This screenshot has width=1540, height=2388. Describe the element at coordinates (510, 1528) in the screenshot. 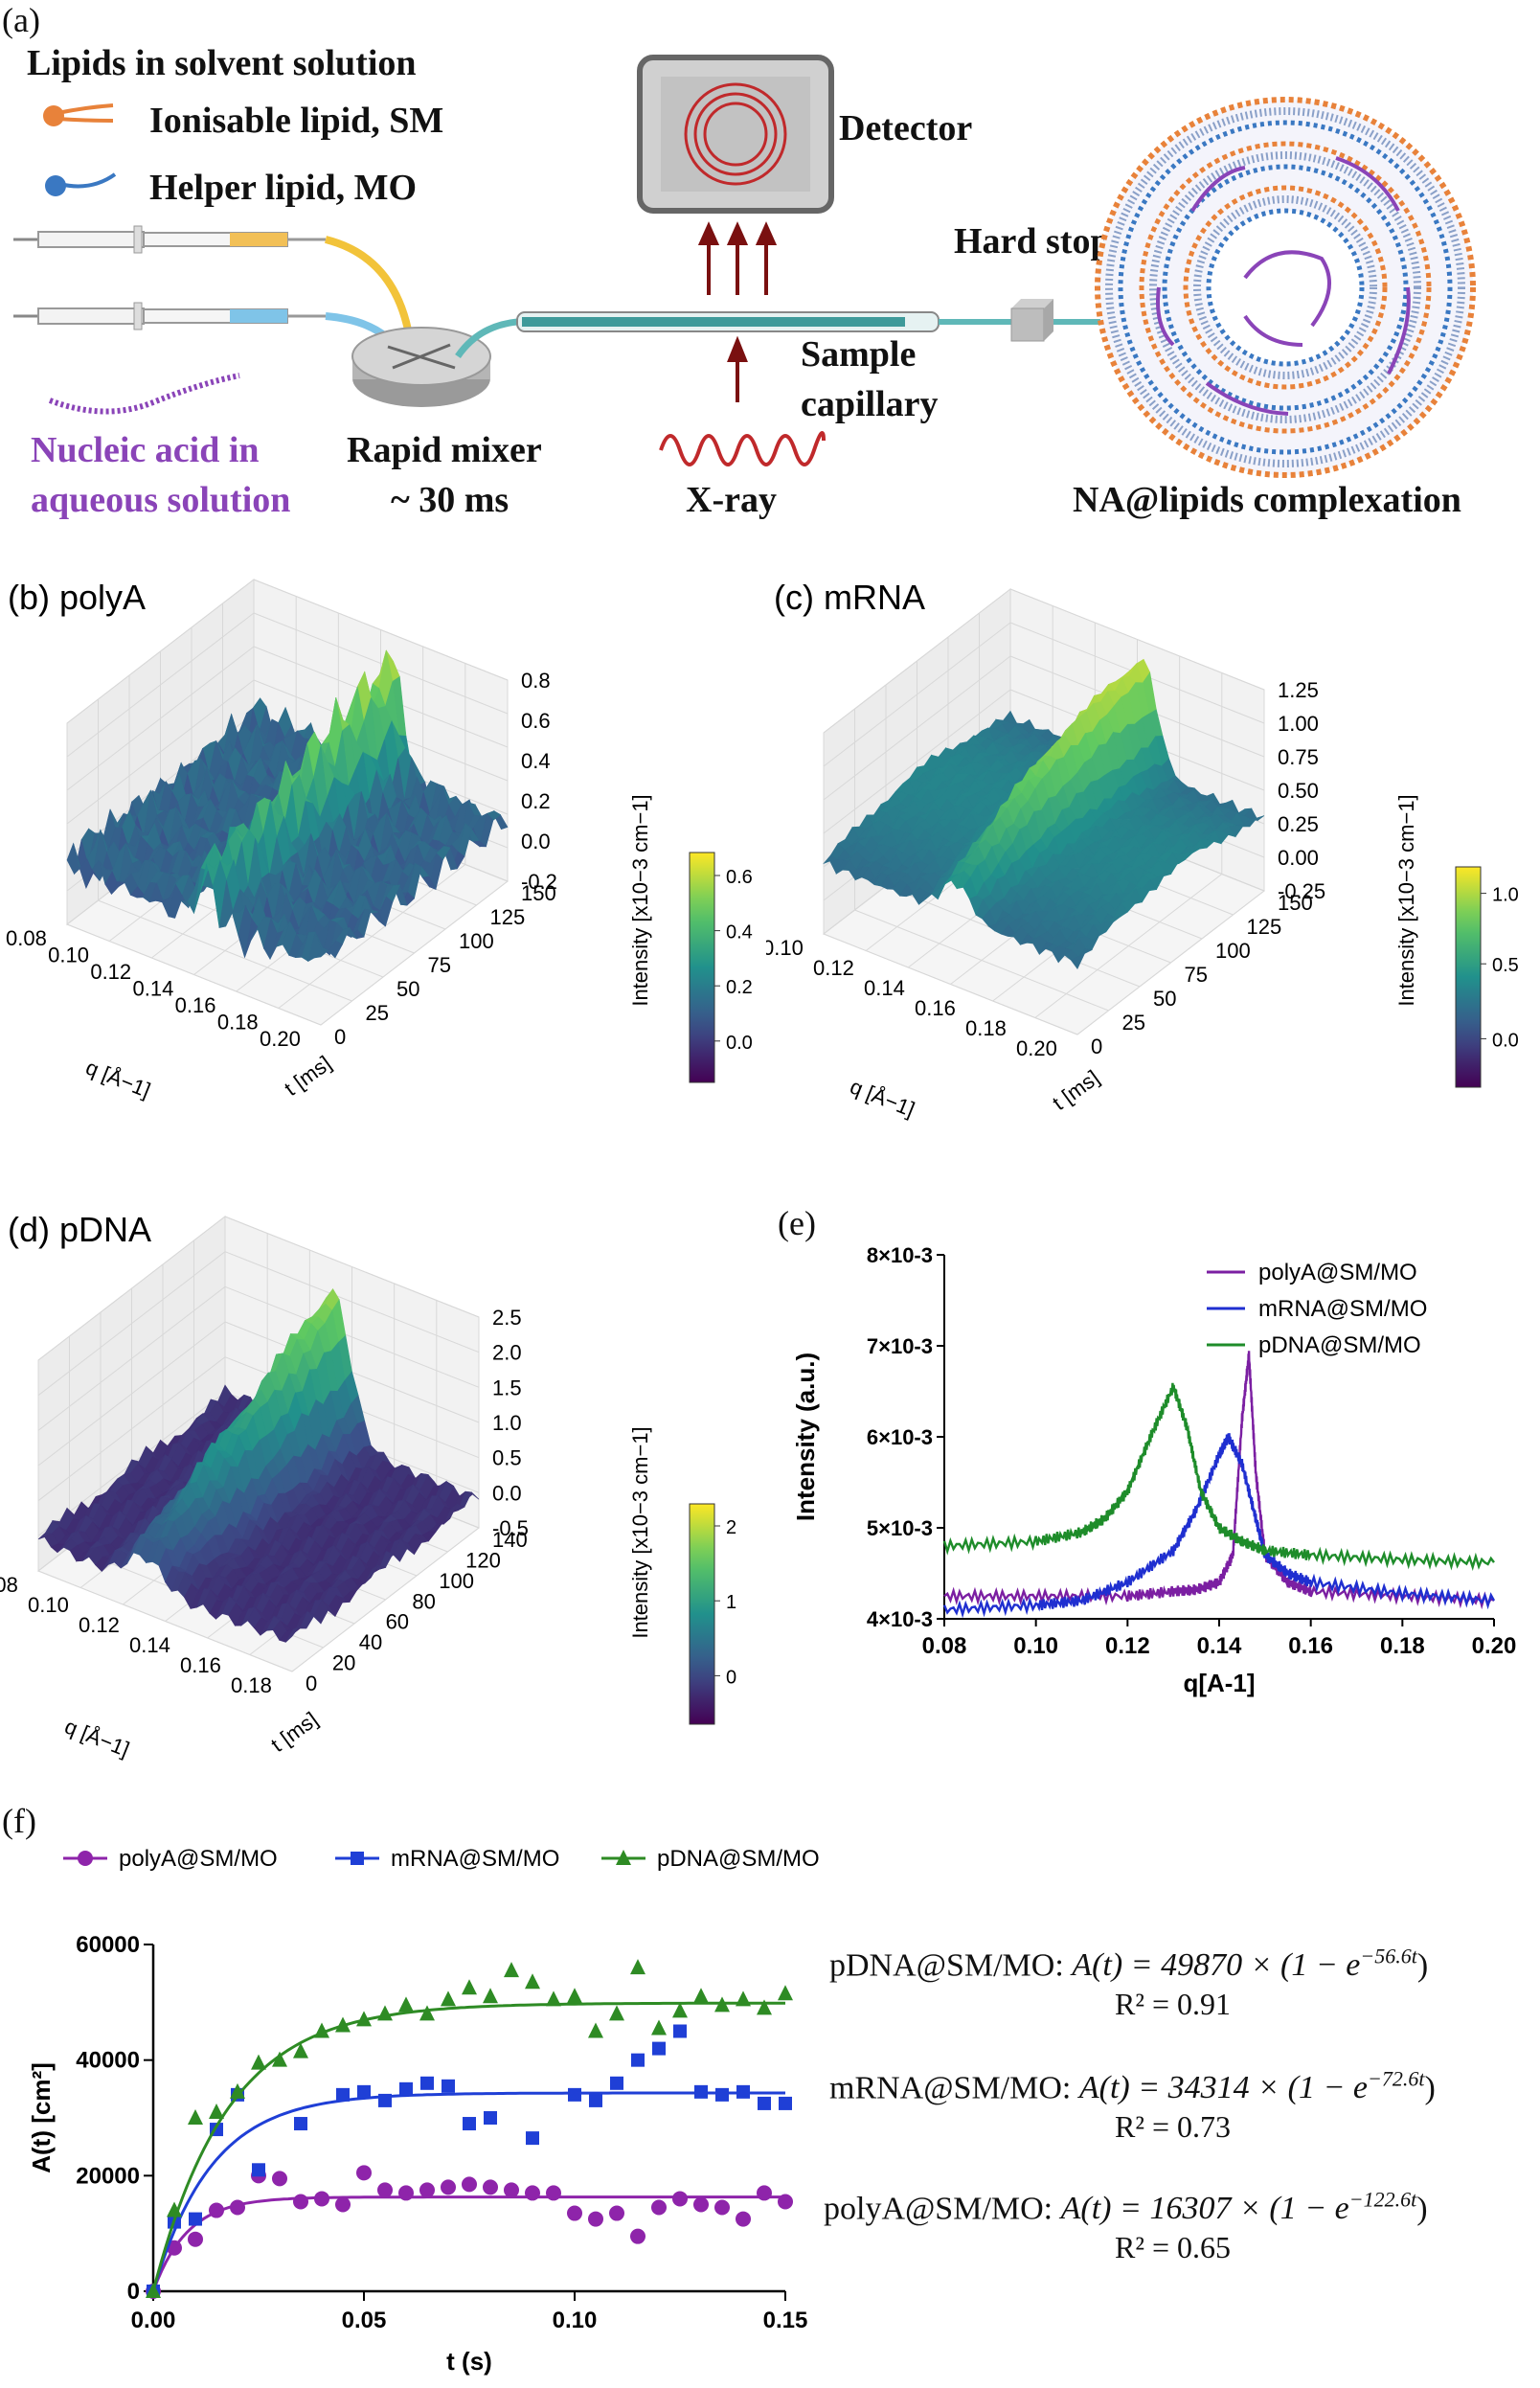

I see `z-tick-label: -0.5` at that location.